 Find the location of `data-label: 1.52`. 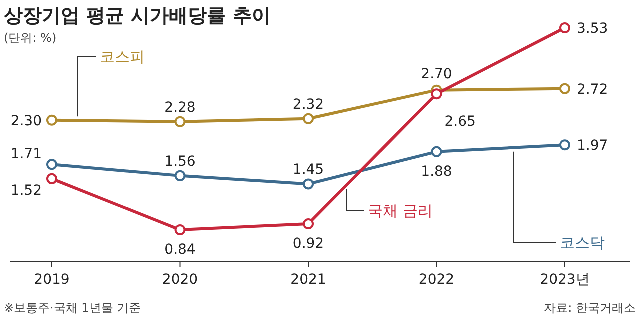

data-label: 1.52 is located at coordinates (26, 190).